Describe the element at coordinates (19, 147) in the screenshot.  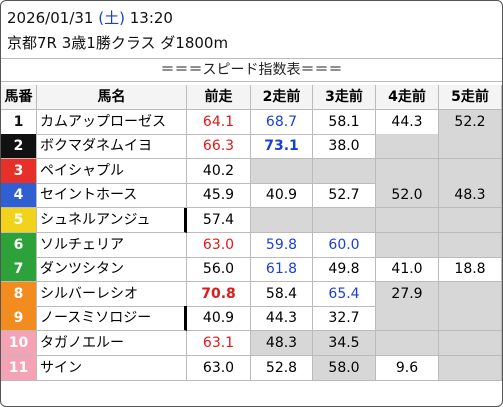
I see `horse-number: 2` at that location.